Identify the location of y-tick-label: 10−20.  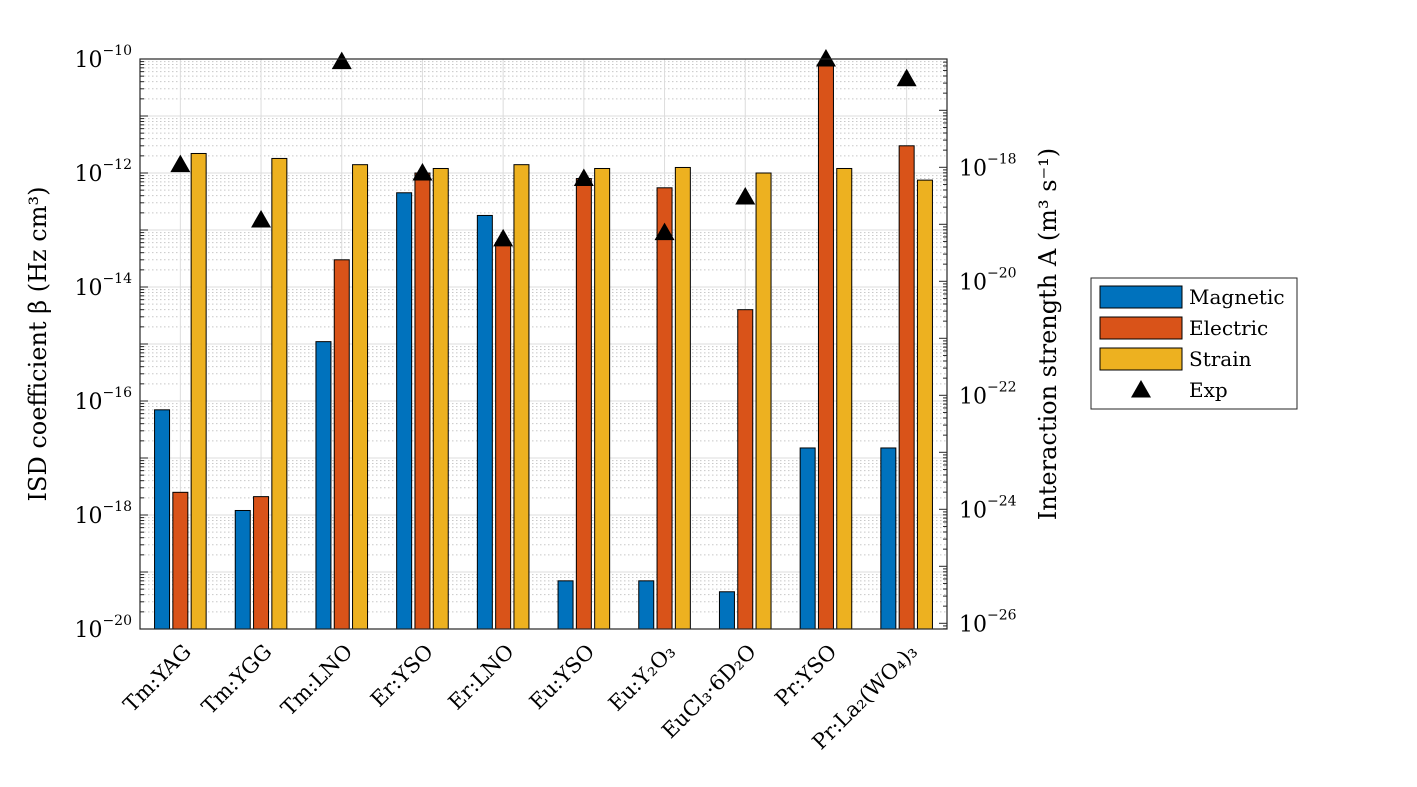
(103, 628).